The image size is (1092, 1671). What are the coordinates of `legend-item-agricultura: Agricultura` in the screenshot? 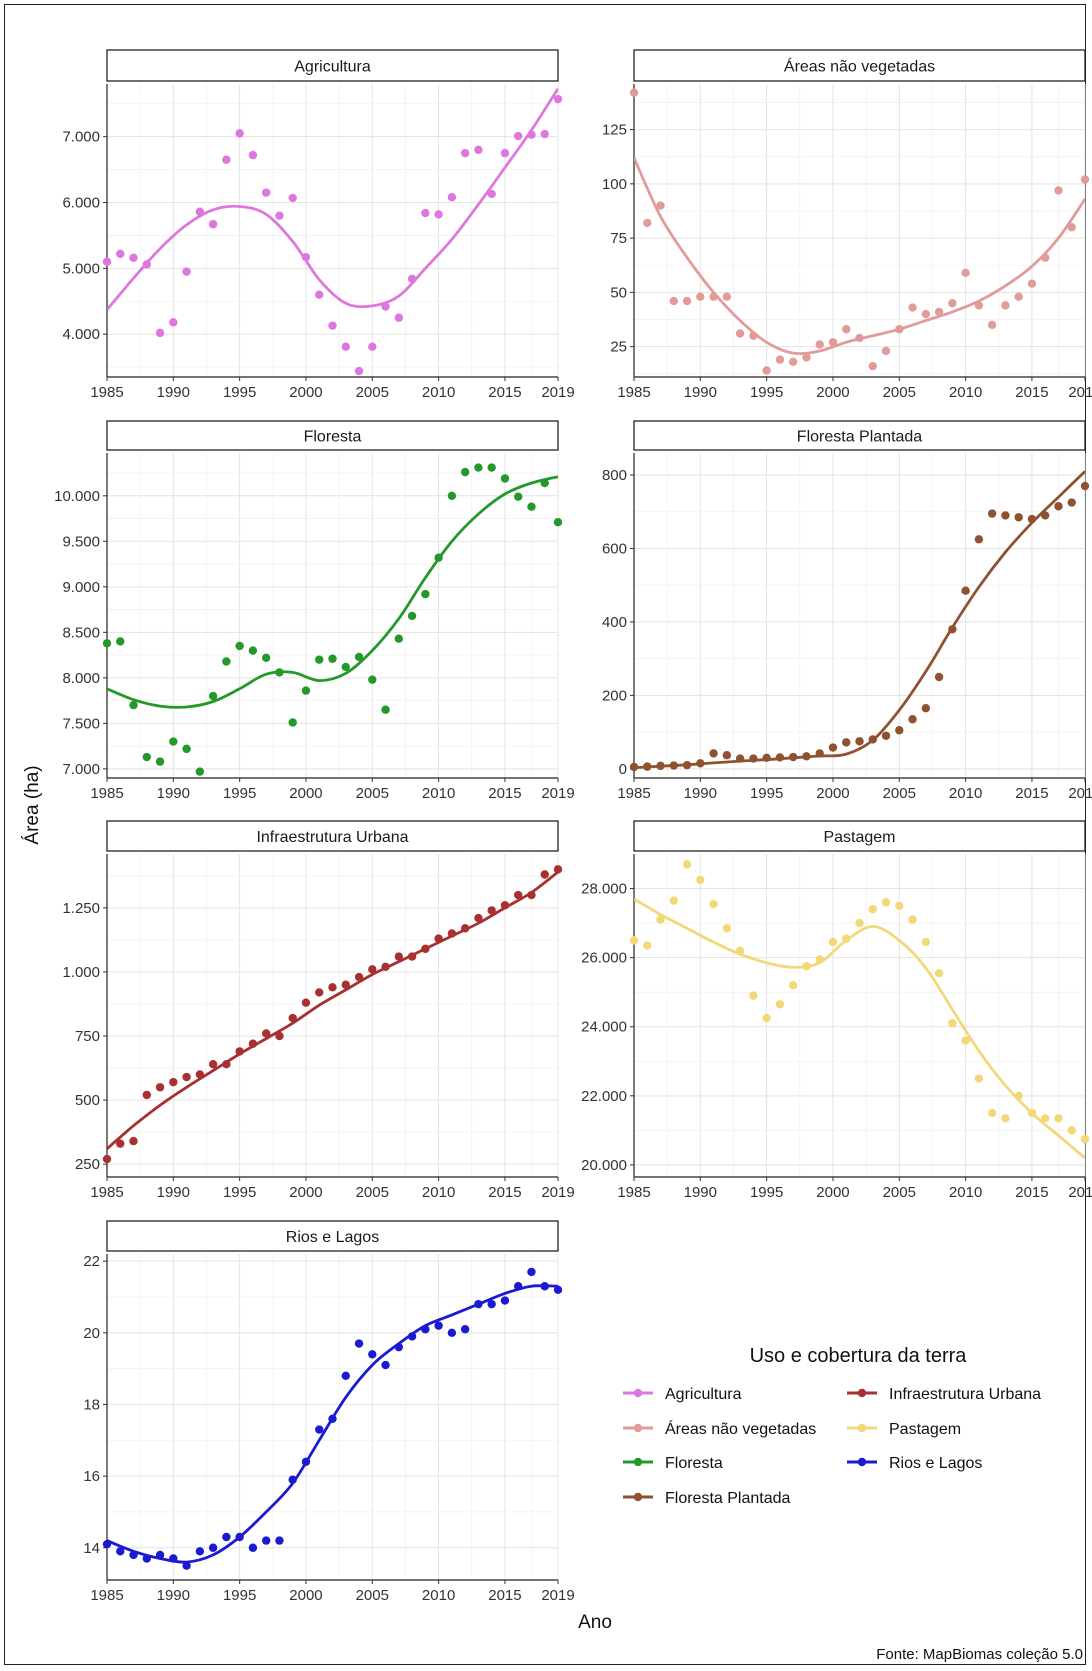 It's located at (682, 1394).